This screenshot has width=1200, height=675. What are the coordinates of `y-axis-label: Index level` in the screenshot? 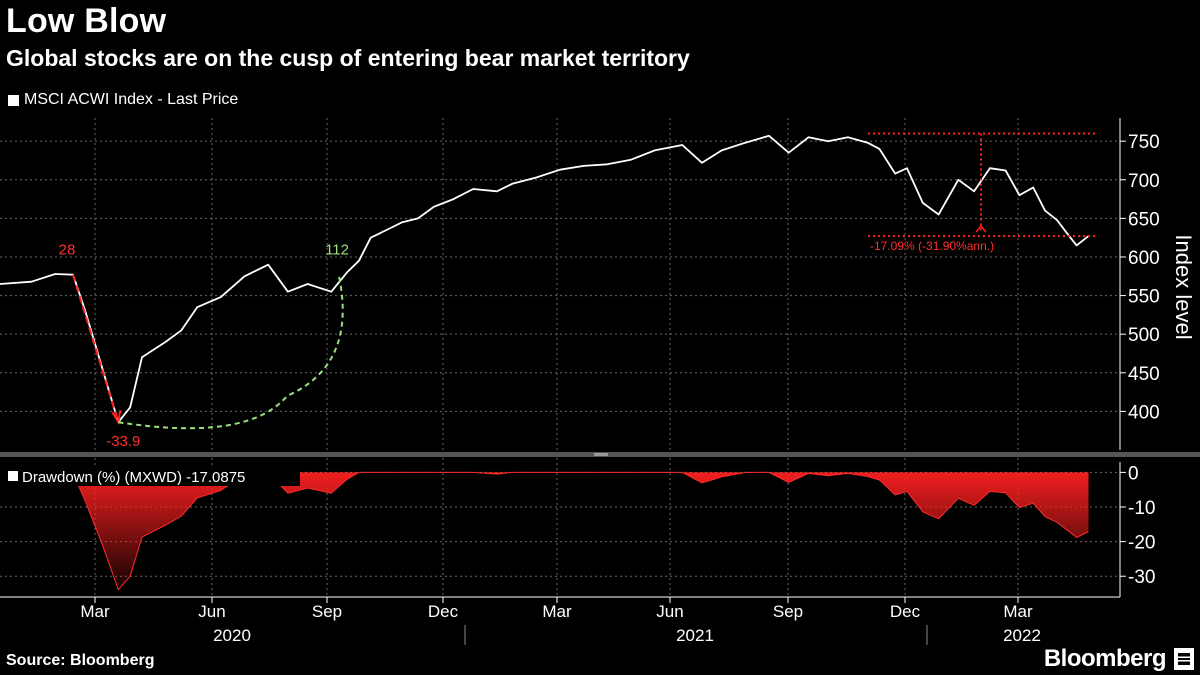 It's located at (1183, 286).